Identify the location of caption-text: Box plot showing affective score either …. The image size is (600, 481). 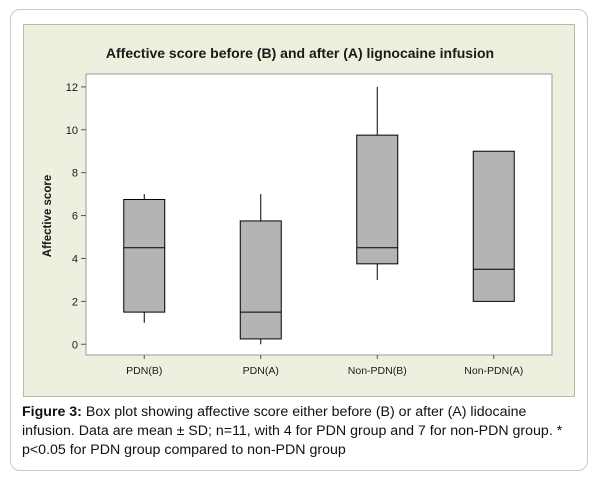
(292, 431).